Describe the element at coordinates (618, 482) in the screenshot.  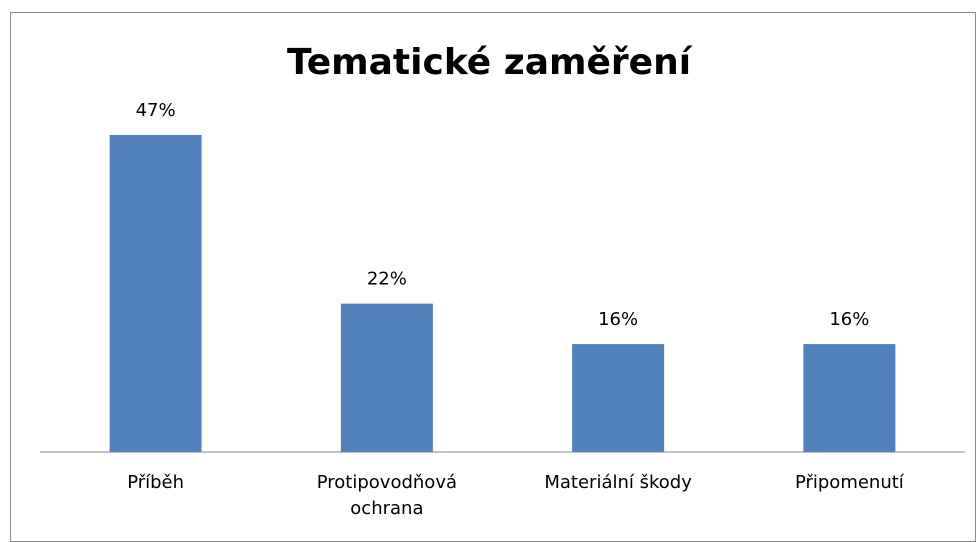
I see `x-tick-label: Materiální škody` at that location.